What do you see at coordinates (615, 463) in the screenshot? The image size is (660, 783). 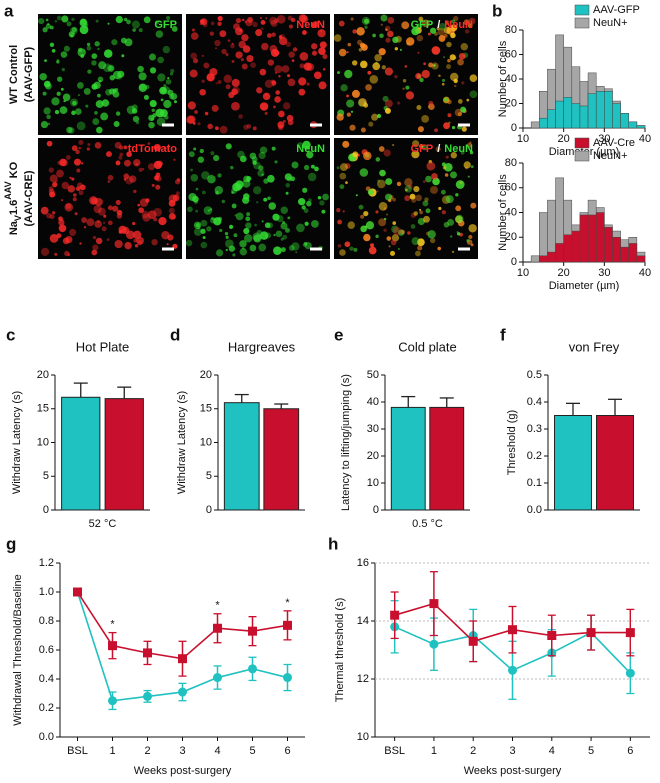 I see `bar` at bounding box center [615, 463].